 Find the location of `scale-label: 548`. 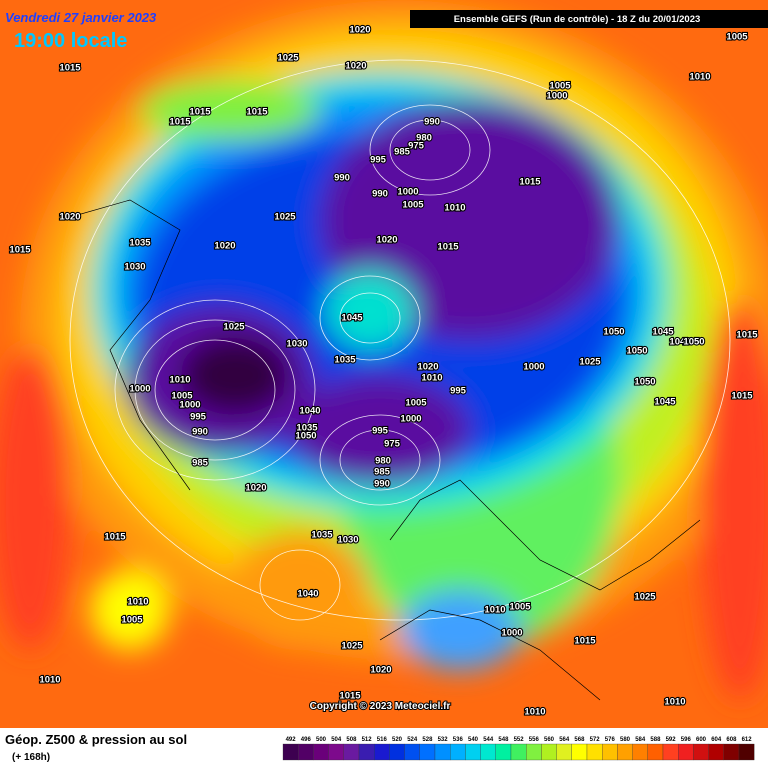

scale-label: 548 is located at coordinates (503, 740).